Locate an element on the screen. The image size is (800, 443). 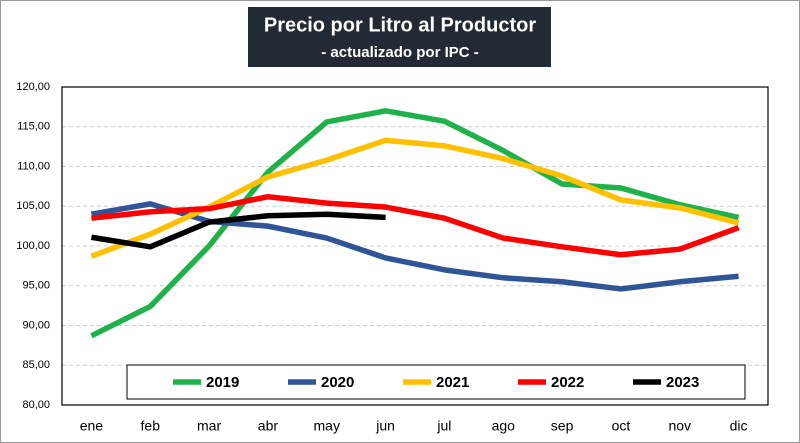
legend-label: 2022 is located at coordinates (567, 382).